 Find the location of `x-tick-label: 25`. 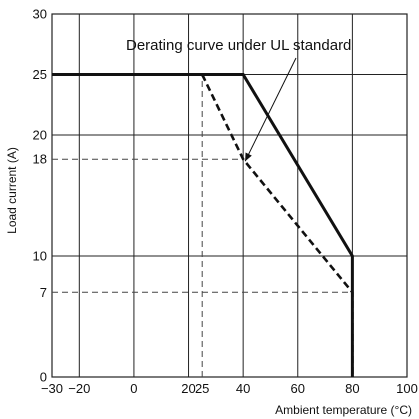

x-tick-label: 25 is located at coordinates (202, 388).